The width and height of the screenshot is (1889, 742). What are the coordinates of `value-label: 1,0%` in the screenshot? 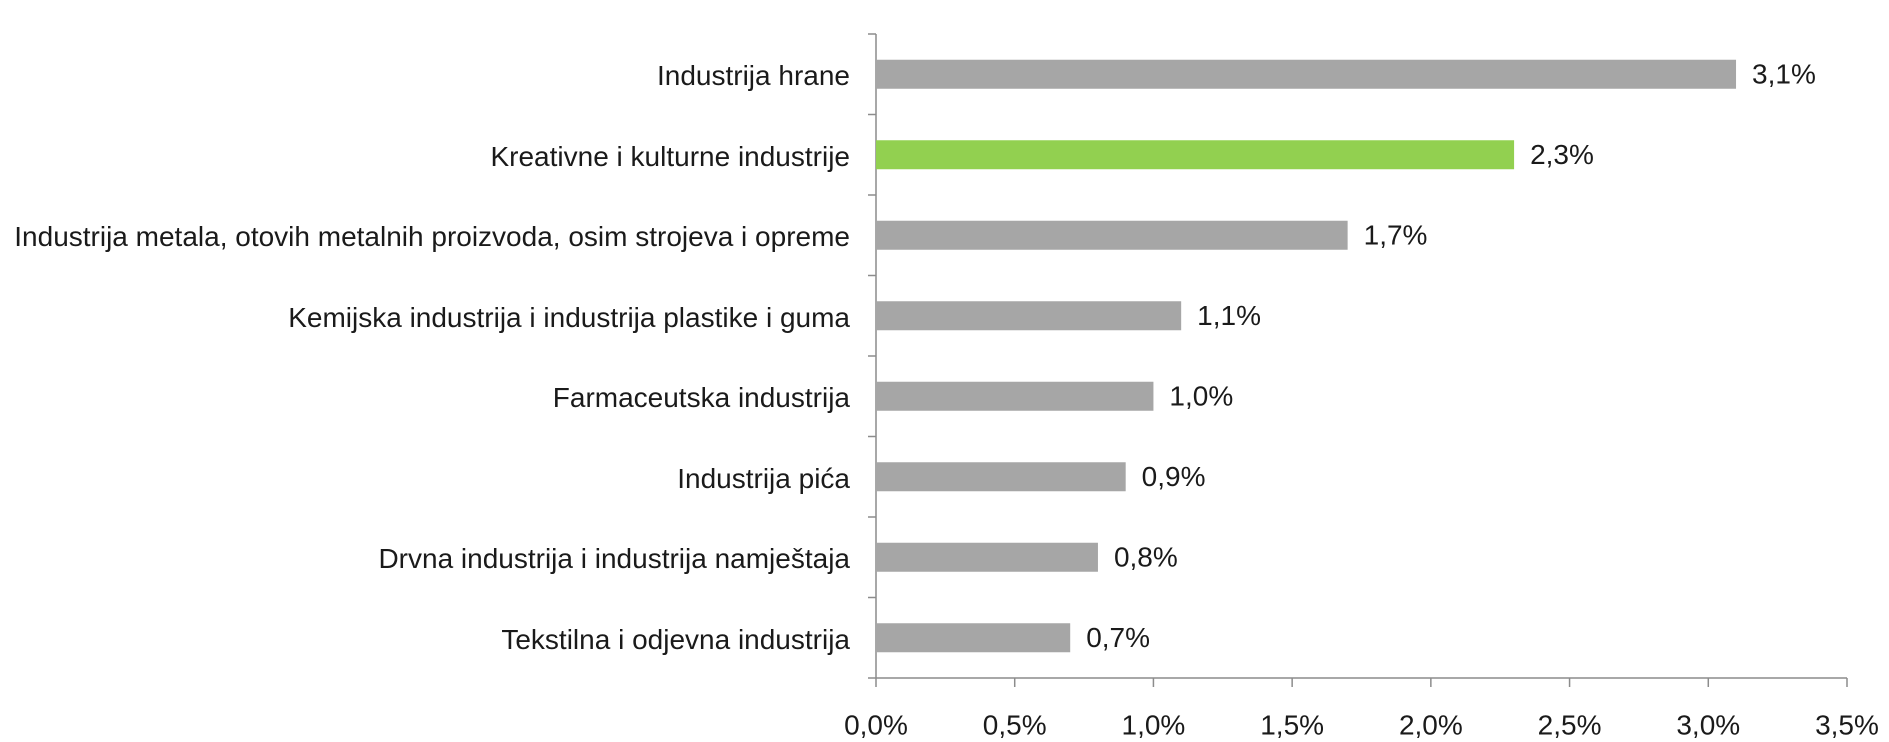 It's located at (1201, 396).